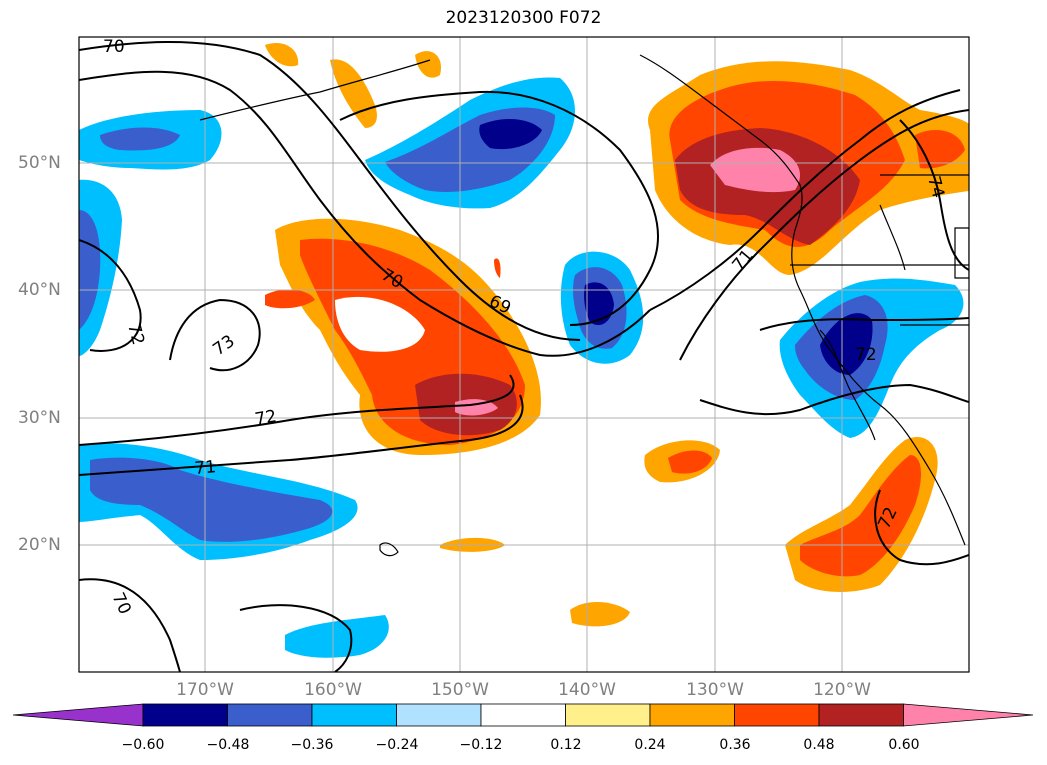  I want to click on contour-label: 70, so click(114, 47).